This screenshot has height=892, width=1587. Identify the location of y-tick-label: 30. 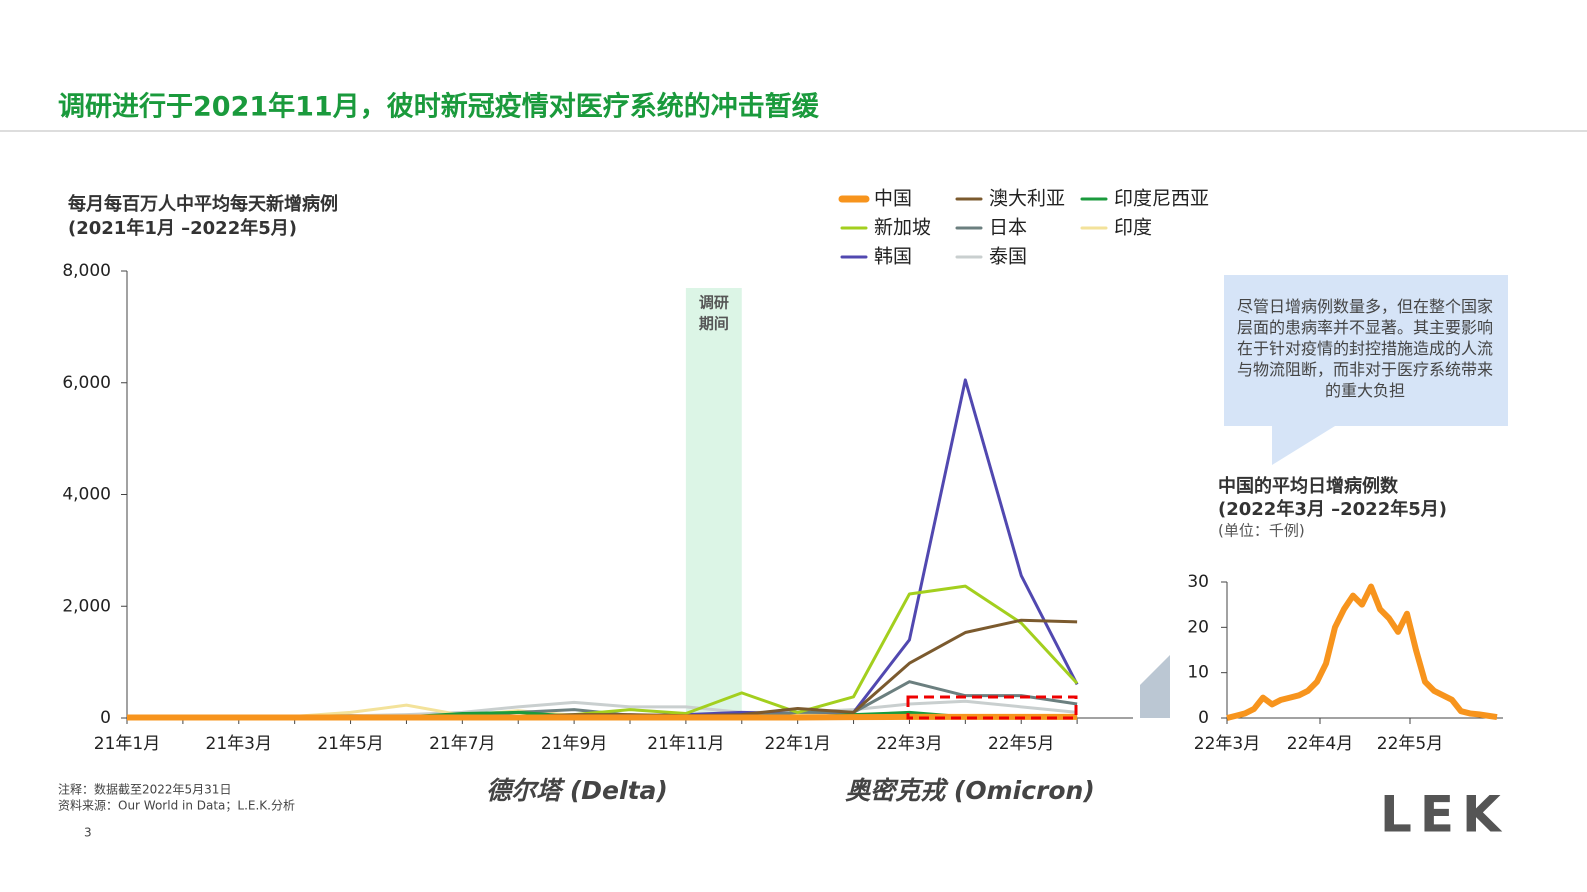
(1198, 582).